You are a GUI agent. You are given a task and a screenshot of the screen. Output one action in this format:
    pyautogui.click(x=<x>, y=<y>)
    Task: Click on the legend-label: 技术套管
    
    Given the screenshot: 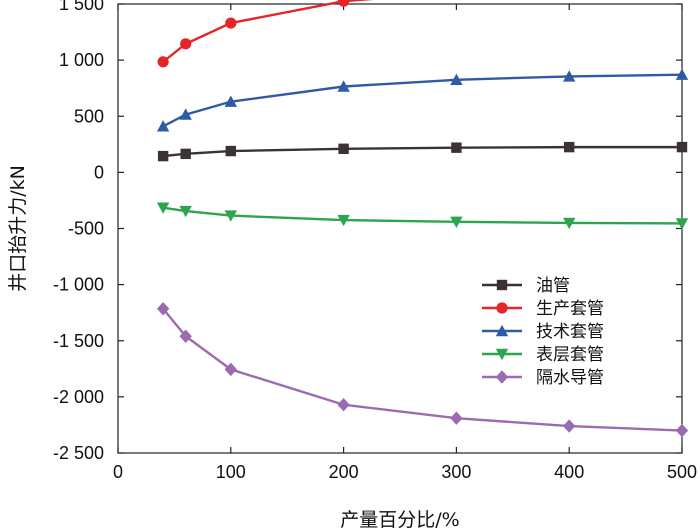 What is the action you would take?
    pyautogui.click(x=570, y=332)
    